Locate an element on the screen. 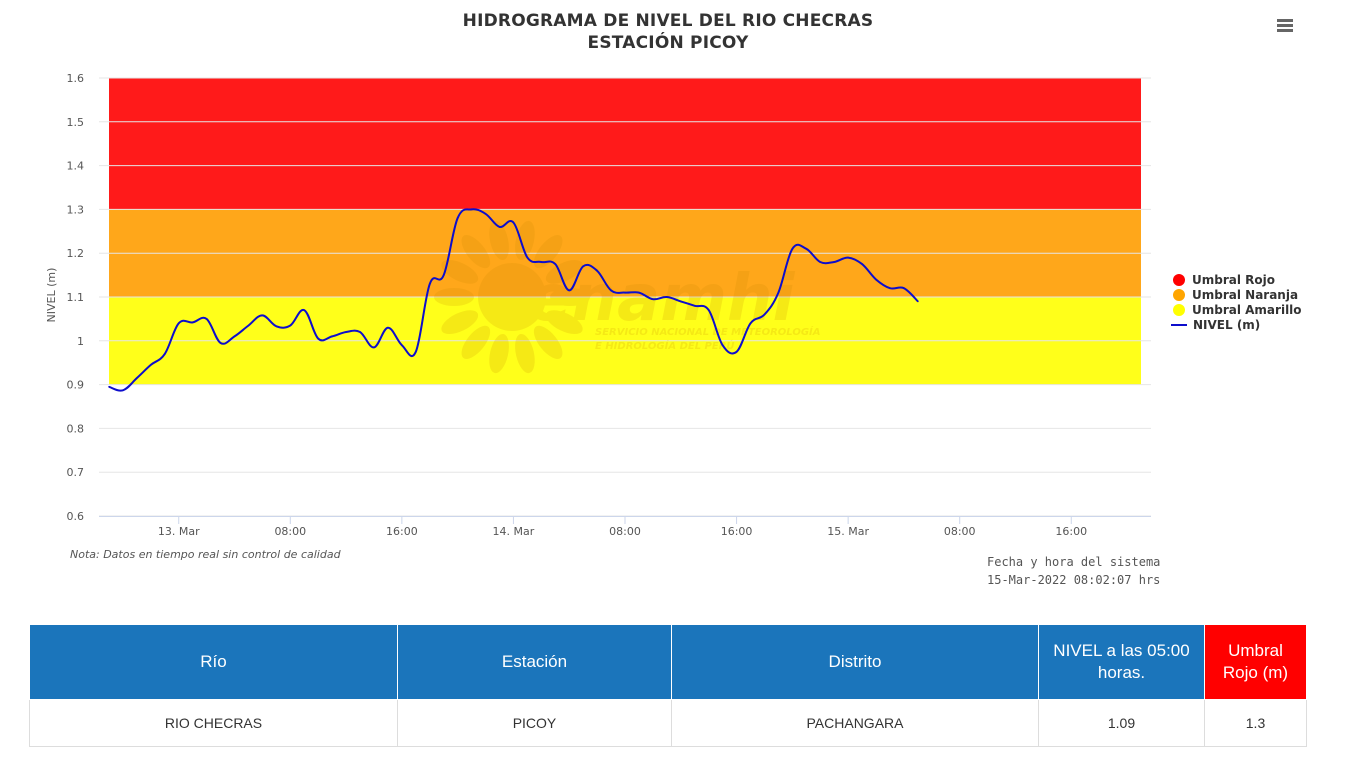 The image size is (1346, 768). y-tick-label: 1.2 is located at coordinates (76, 253).